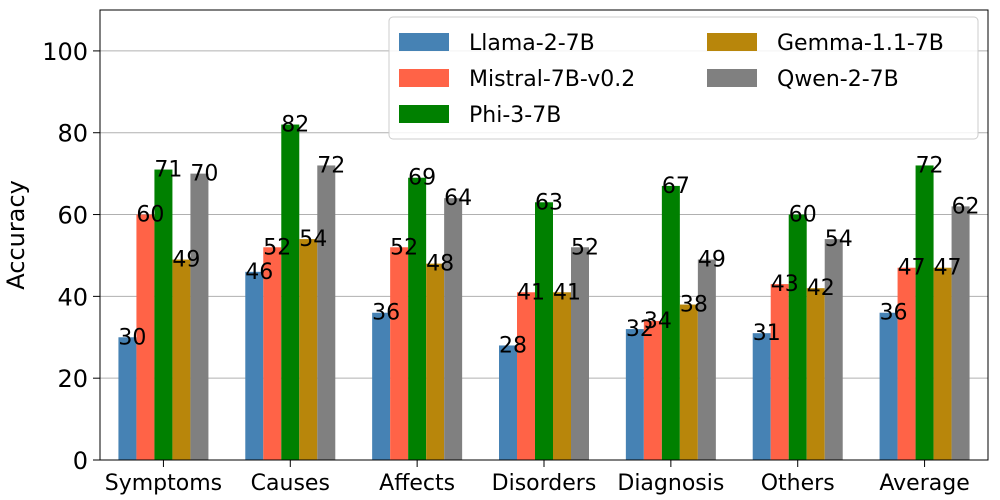  I want to click on y-axis-title: Accuracy, so click(16, 235).